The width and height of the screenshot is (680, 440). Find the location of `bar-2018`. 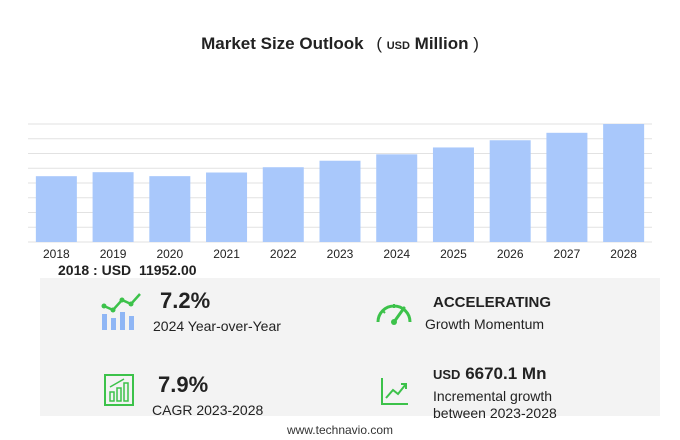

bar-2018 is located at coordinates (56, 209).